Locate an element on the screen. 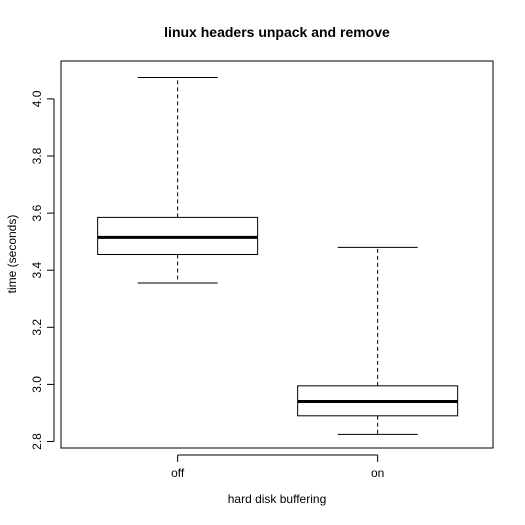 This screenshot has width=525, height=525. x-tick-label: off is located at coordinates (178, 473).